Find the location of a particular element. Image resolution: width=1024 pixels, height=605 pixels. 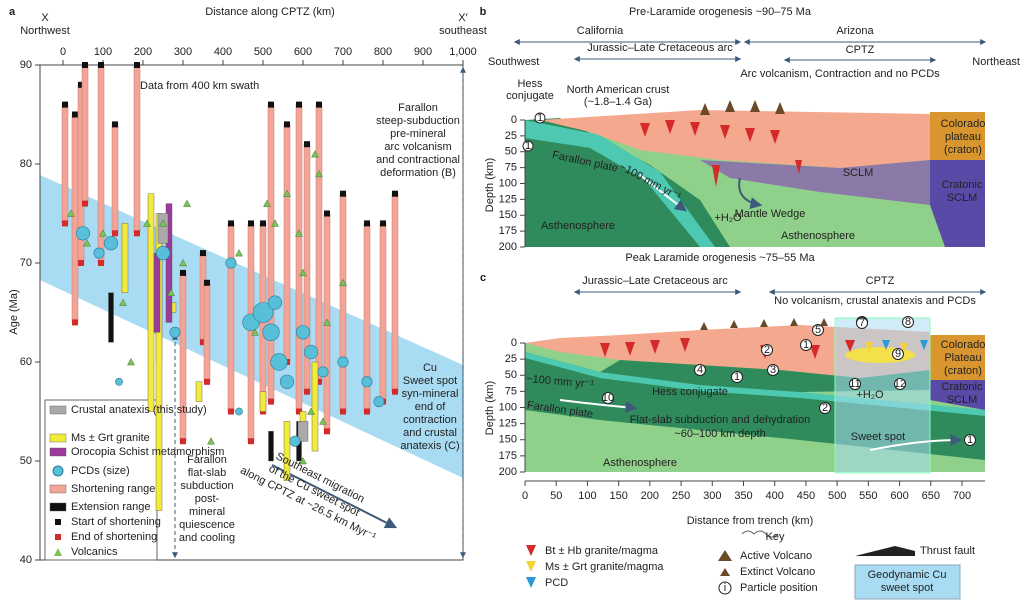

particle-label: 10 is located at coordinates (608, 398).